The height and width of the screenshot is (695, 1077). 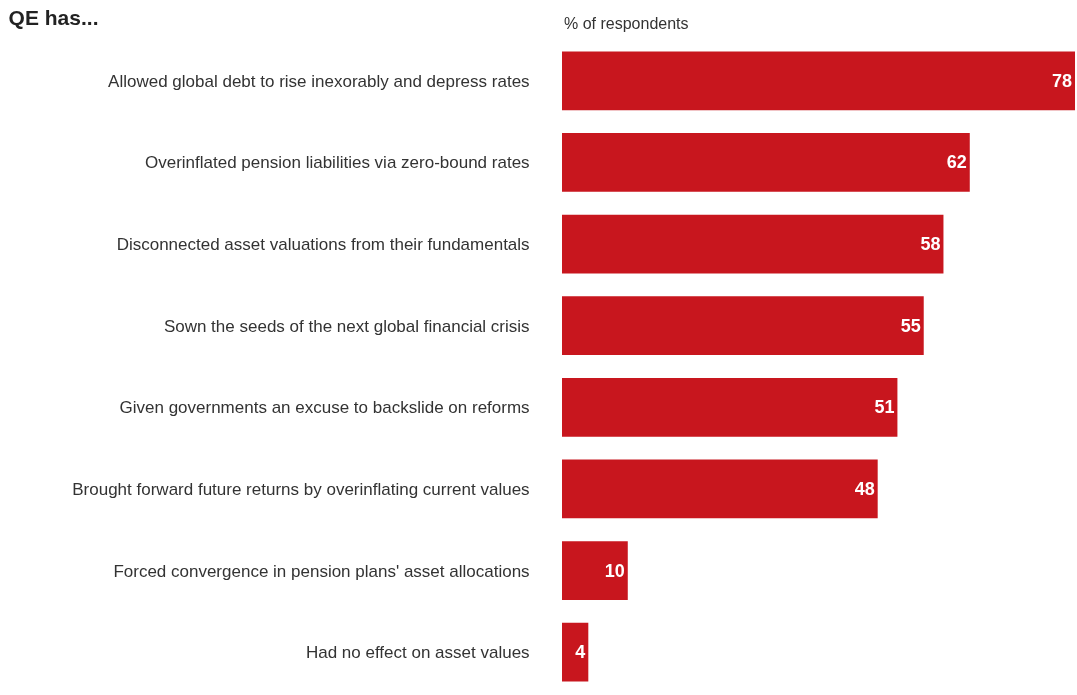 I want to click on data-label: 62, so click(x=956, y=162).